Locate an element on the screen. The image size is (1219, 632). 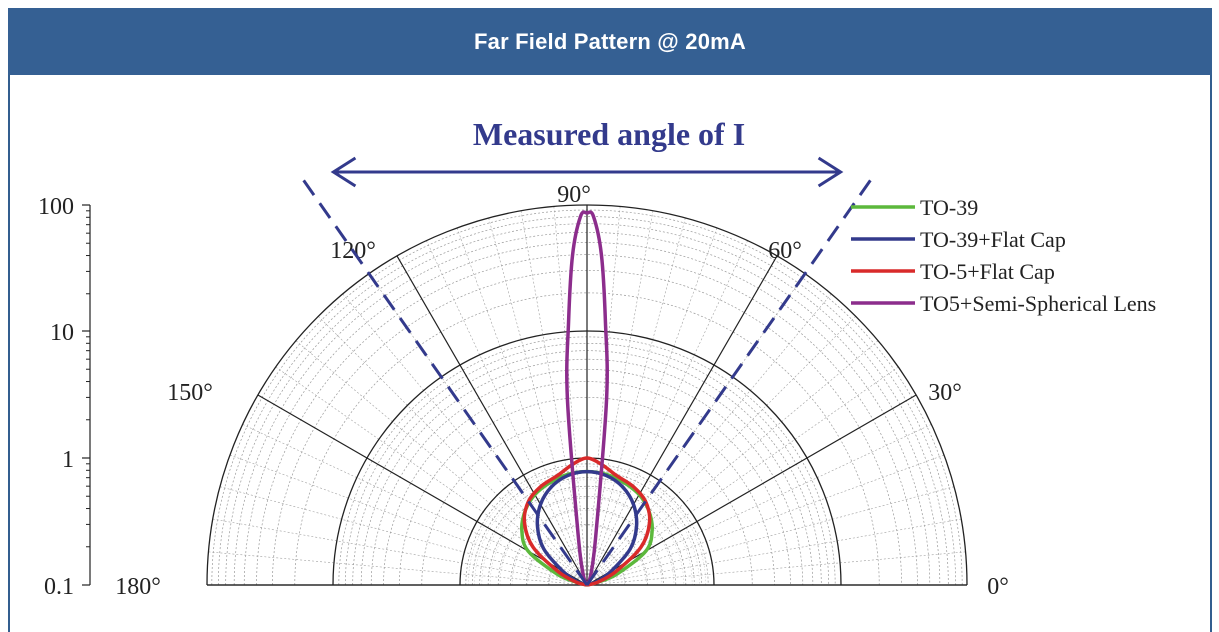
angle-tick-label: 90° is located at coordinates (574, 195).